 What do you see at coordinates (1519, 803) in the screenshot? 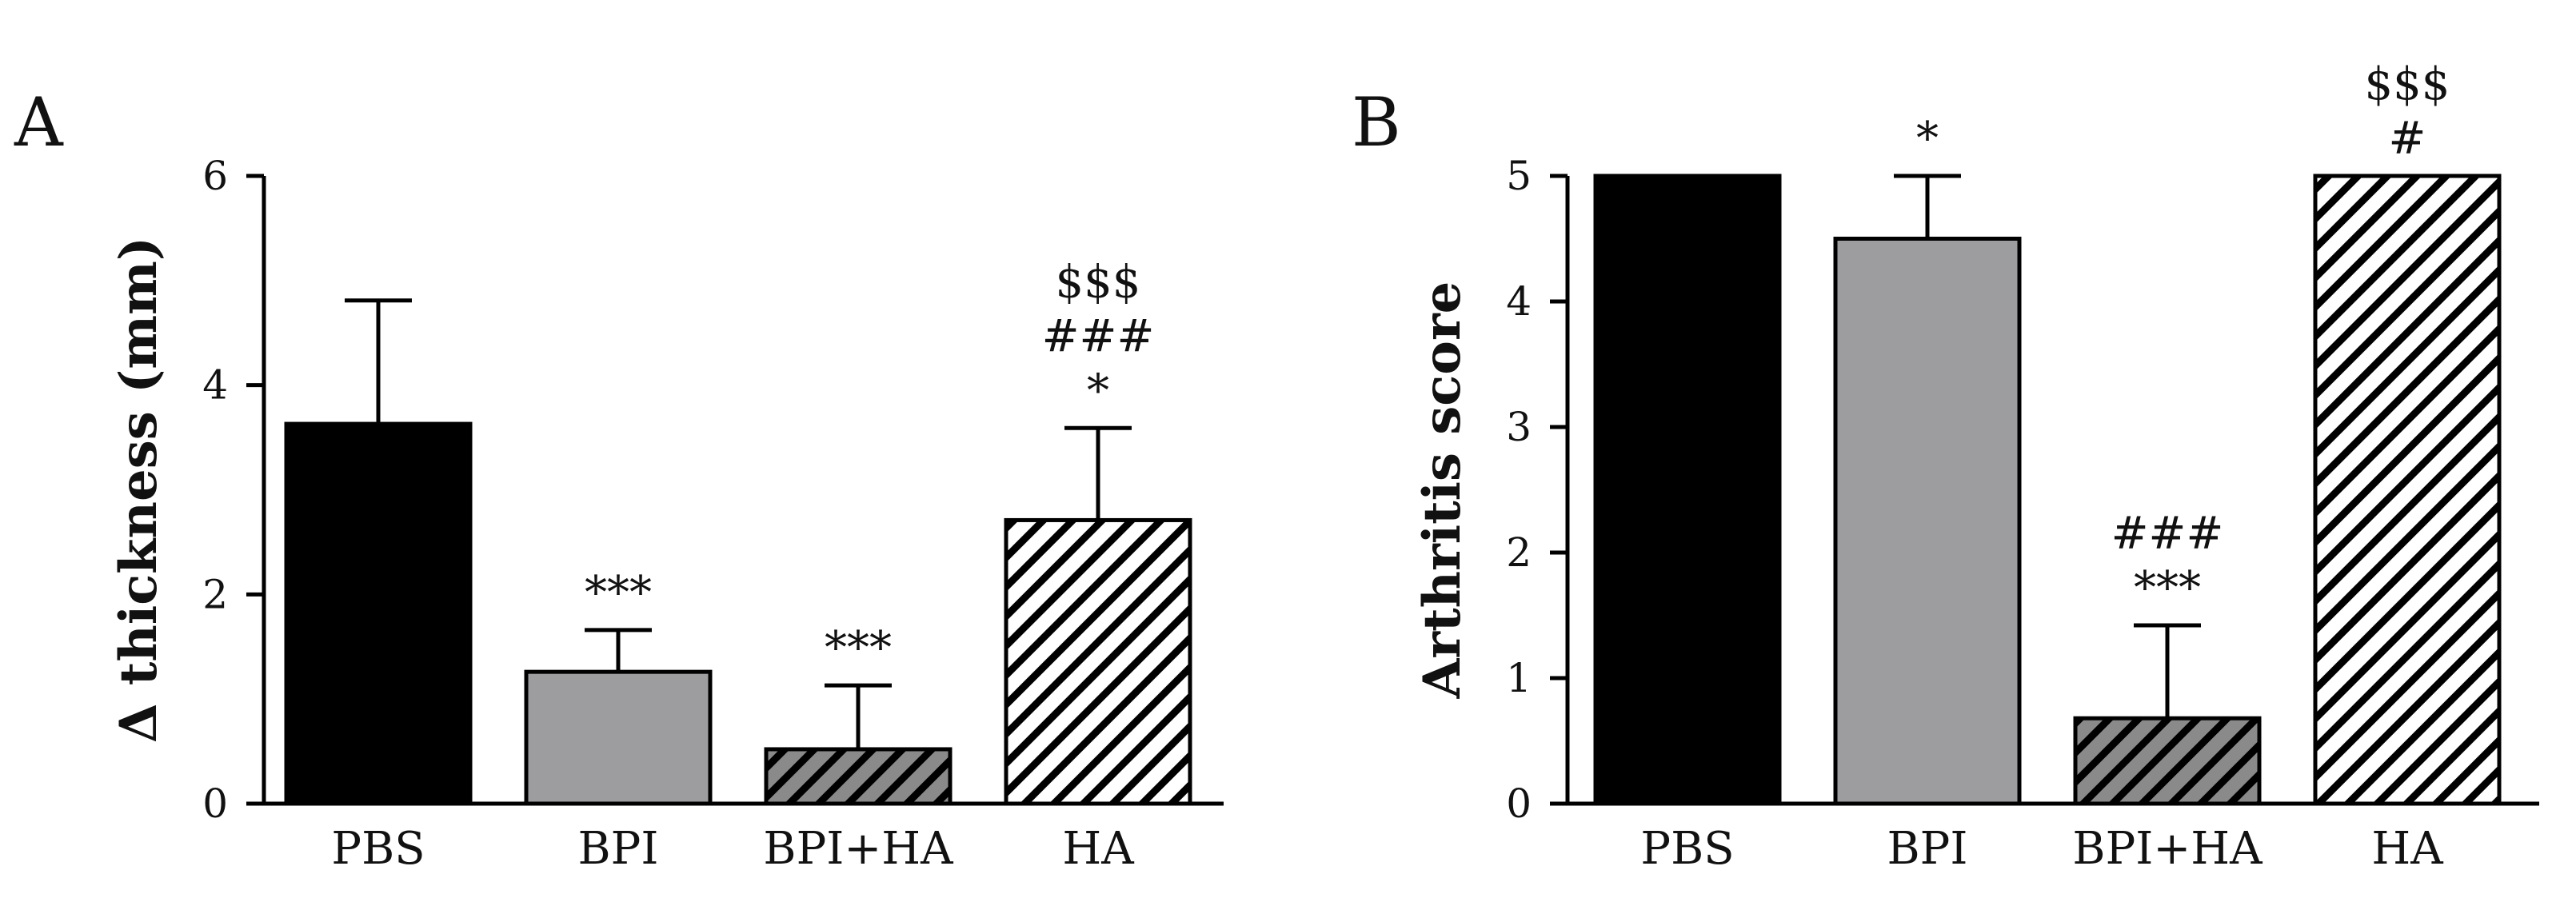
I see `panel-b-y-tick-label: 0` at bounding box center [1519, 803].